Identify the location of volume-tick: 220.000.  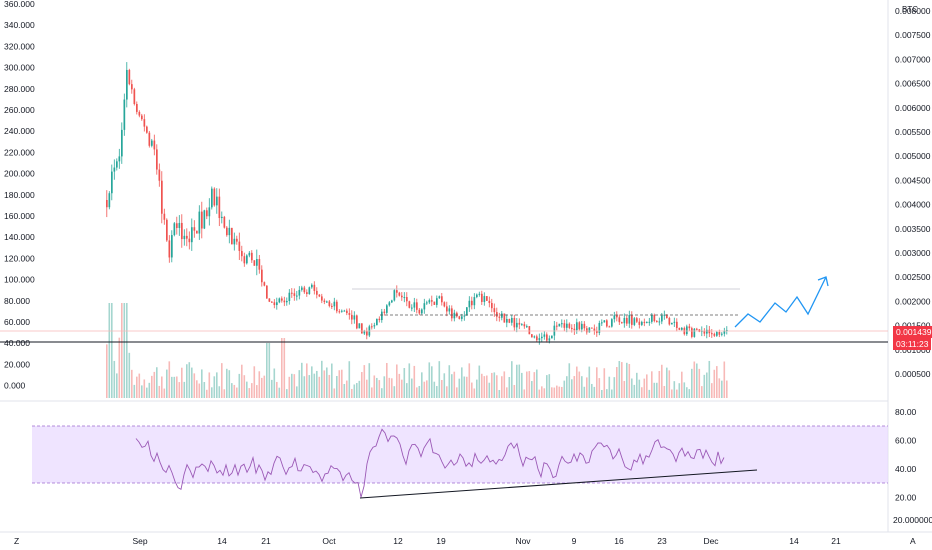
(19, 152).